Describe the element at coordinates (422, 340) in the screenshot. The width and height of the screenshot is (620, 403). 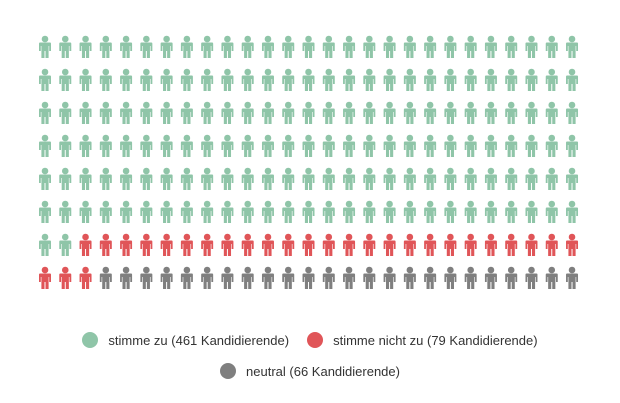
I see `legend-item-disagree: stimme nicht zu (79 Kandidierende)` at that location.